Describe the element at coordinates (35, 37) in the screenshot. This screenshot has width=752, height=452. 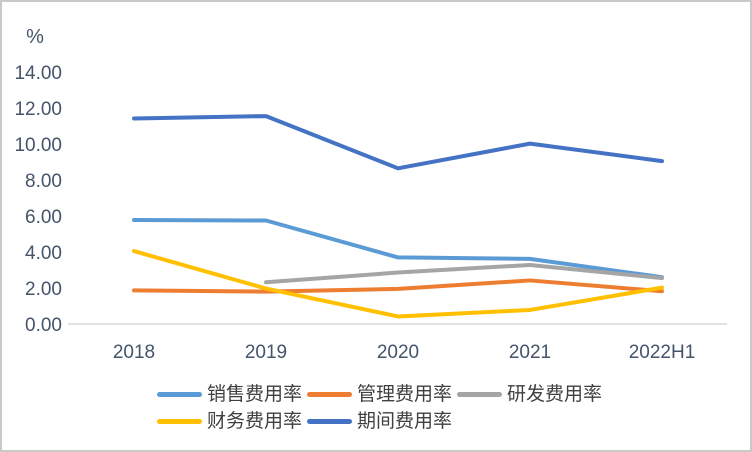
I see `y-axis-unit-label: %` at that location.